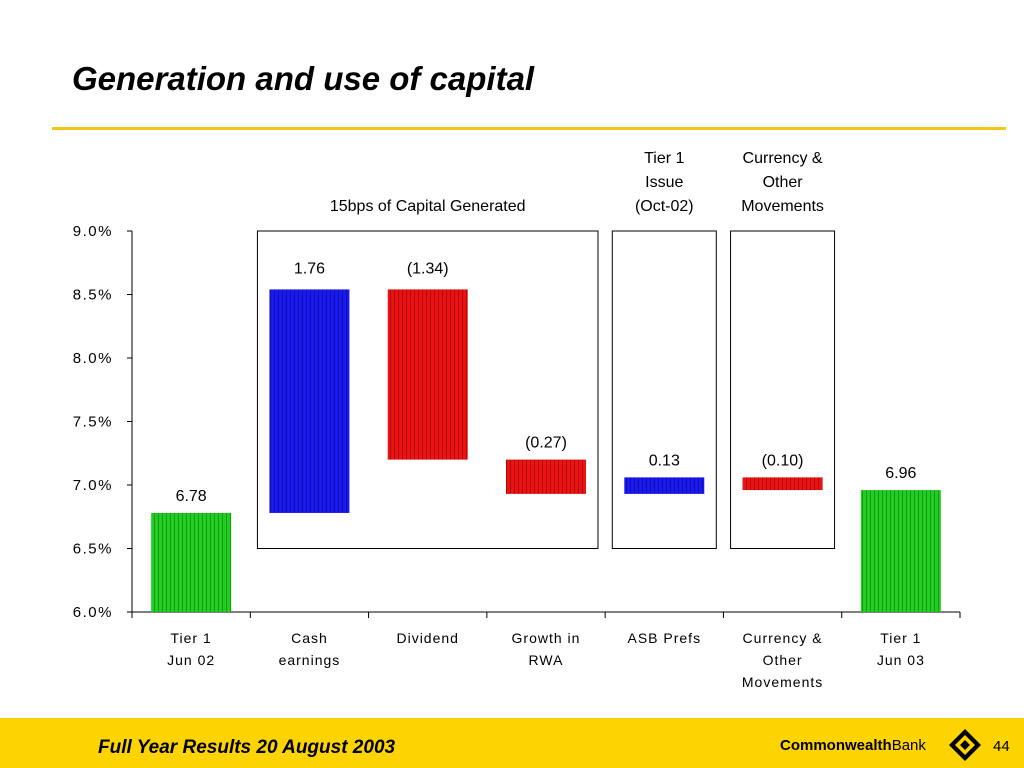 The image size is (1024, 768). Describe the element at coordinates (428, 206) in the screenshot. I see `group-header-line: 15bps of Capital Generated` at that location.